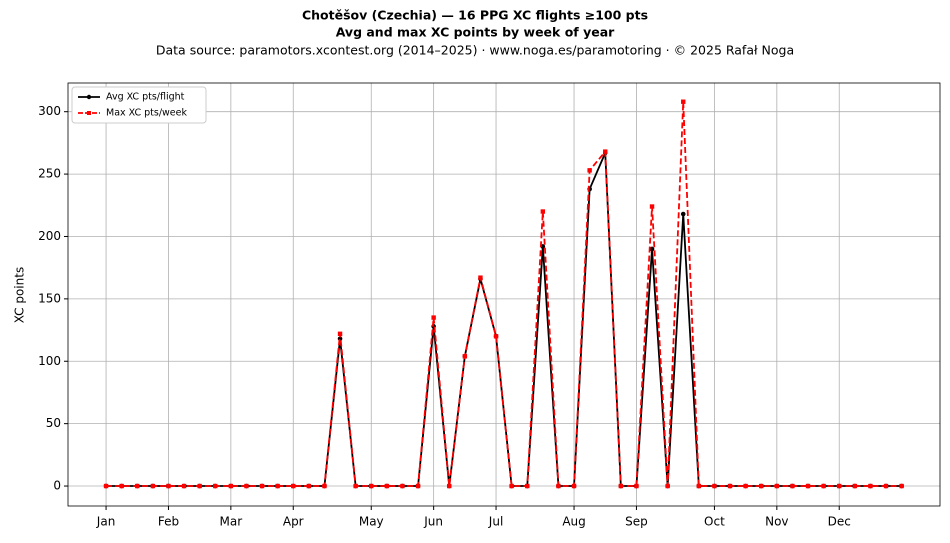 This screenshot has width=950, height=543. Describe the element at coordinates (371, 522) in the screenshot. I see `x-tick-label: May` at that location.